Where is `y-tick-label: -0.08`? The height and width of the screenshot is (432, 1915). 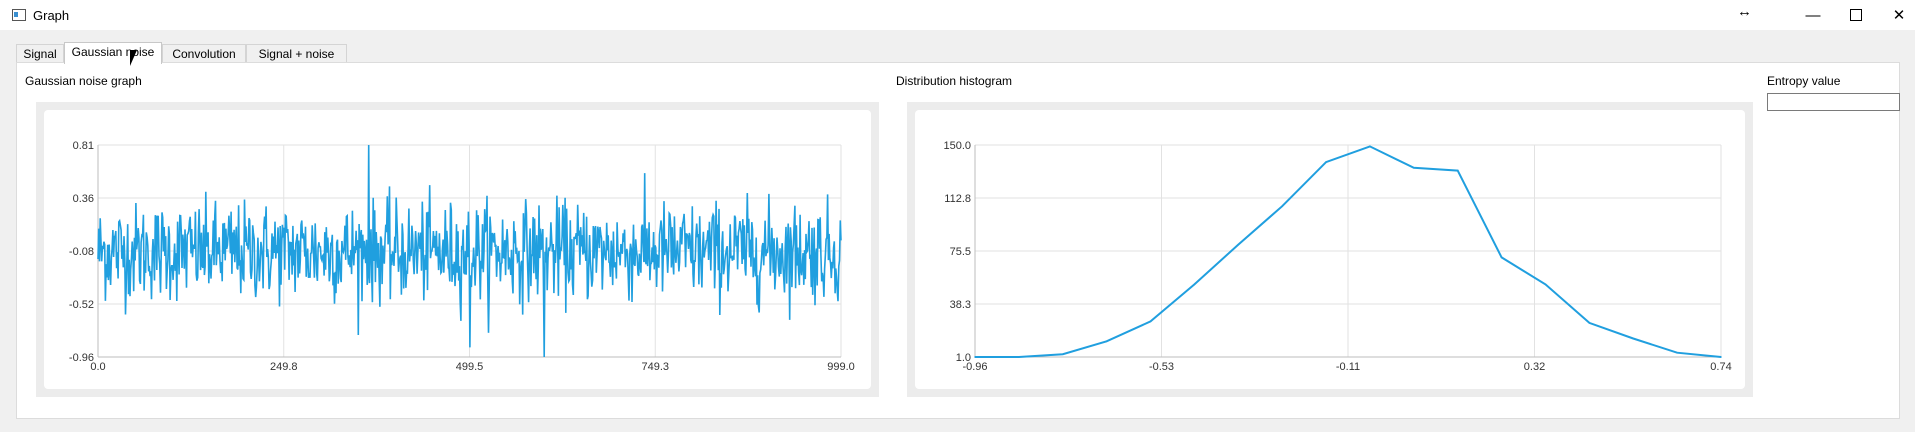
y-tick-label: -0.08 is located at coordinates (81, 252).